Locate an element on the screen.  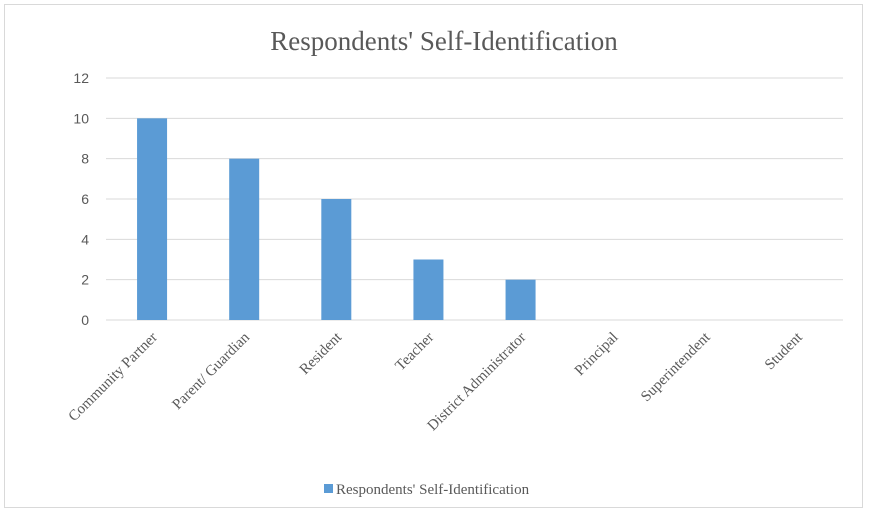
y-axis-ticks: 0 2 4 6 8 10 12 is located at coordinates (81, 199).